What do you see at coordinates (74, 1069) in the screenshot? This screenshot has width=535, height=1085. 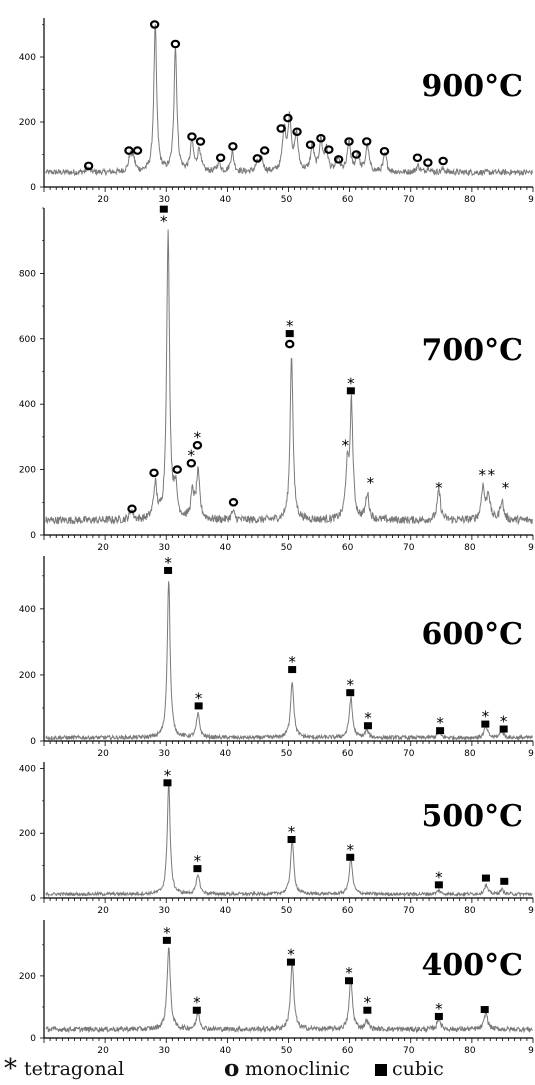 I see `tetragonal-label: tetragonal` at bounding box center [74, 1069].